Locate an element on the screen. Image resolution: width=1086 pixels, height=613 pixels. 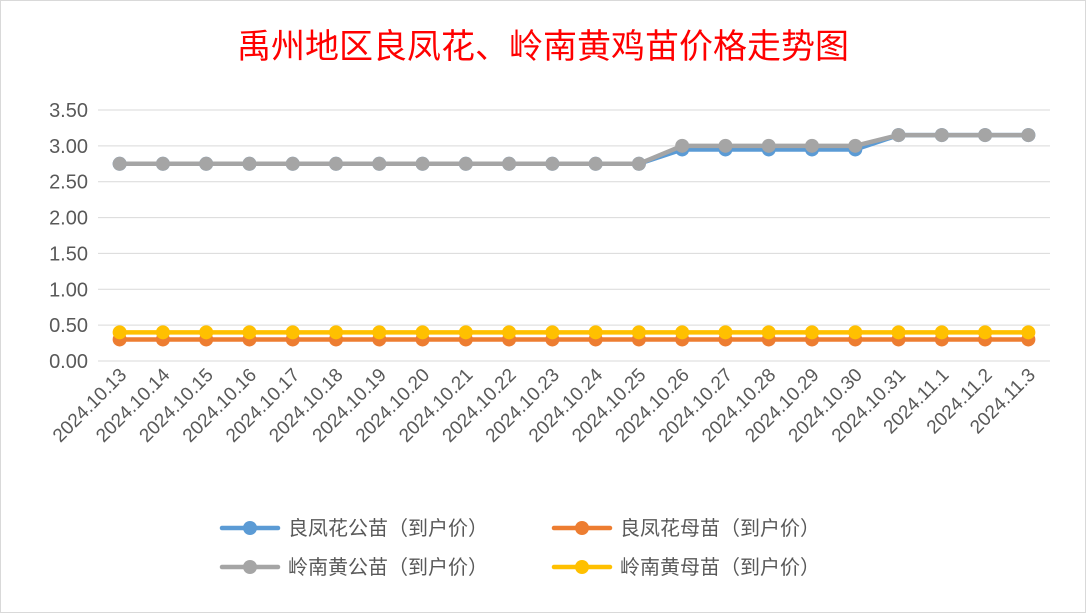
legend-label: 良凤花母苗（到户价） is located at coordinates (720, 528).